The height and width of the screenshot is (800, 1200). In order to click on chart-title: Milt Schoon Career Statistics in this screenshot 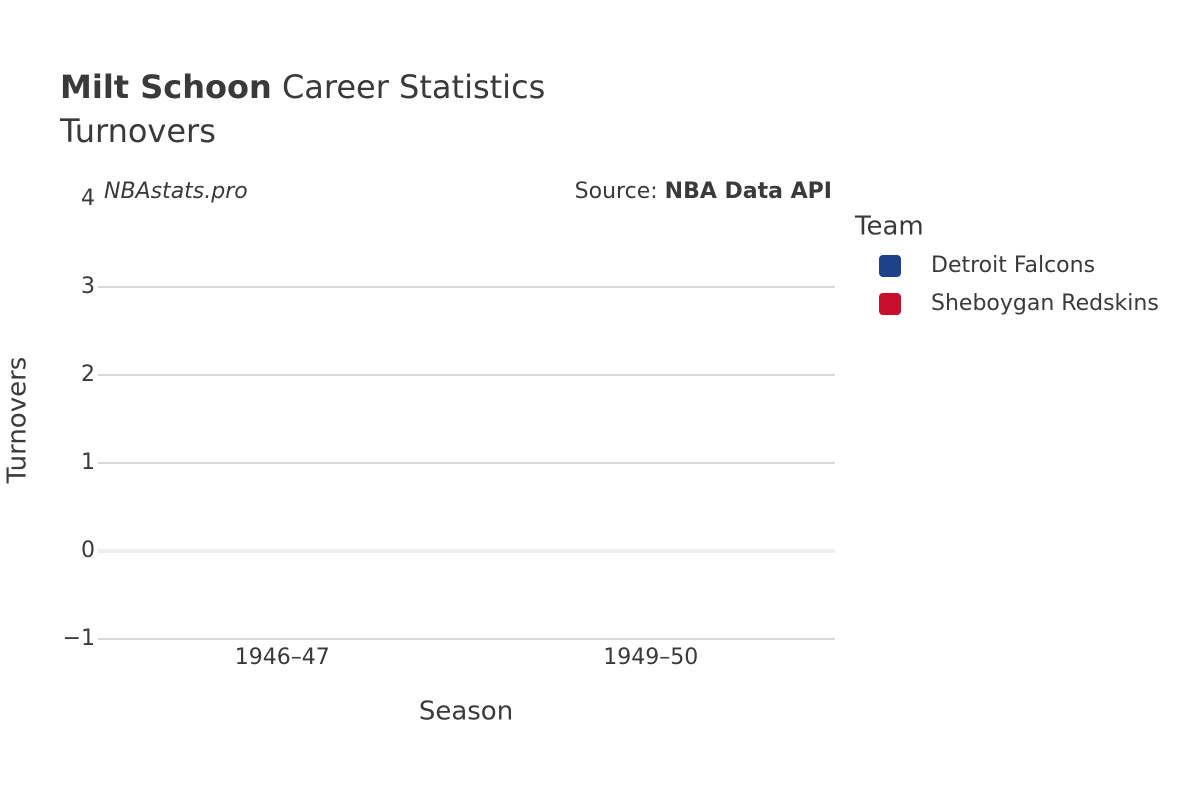, I will do `click(302, 87)`.